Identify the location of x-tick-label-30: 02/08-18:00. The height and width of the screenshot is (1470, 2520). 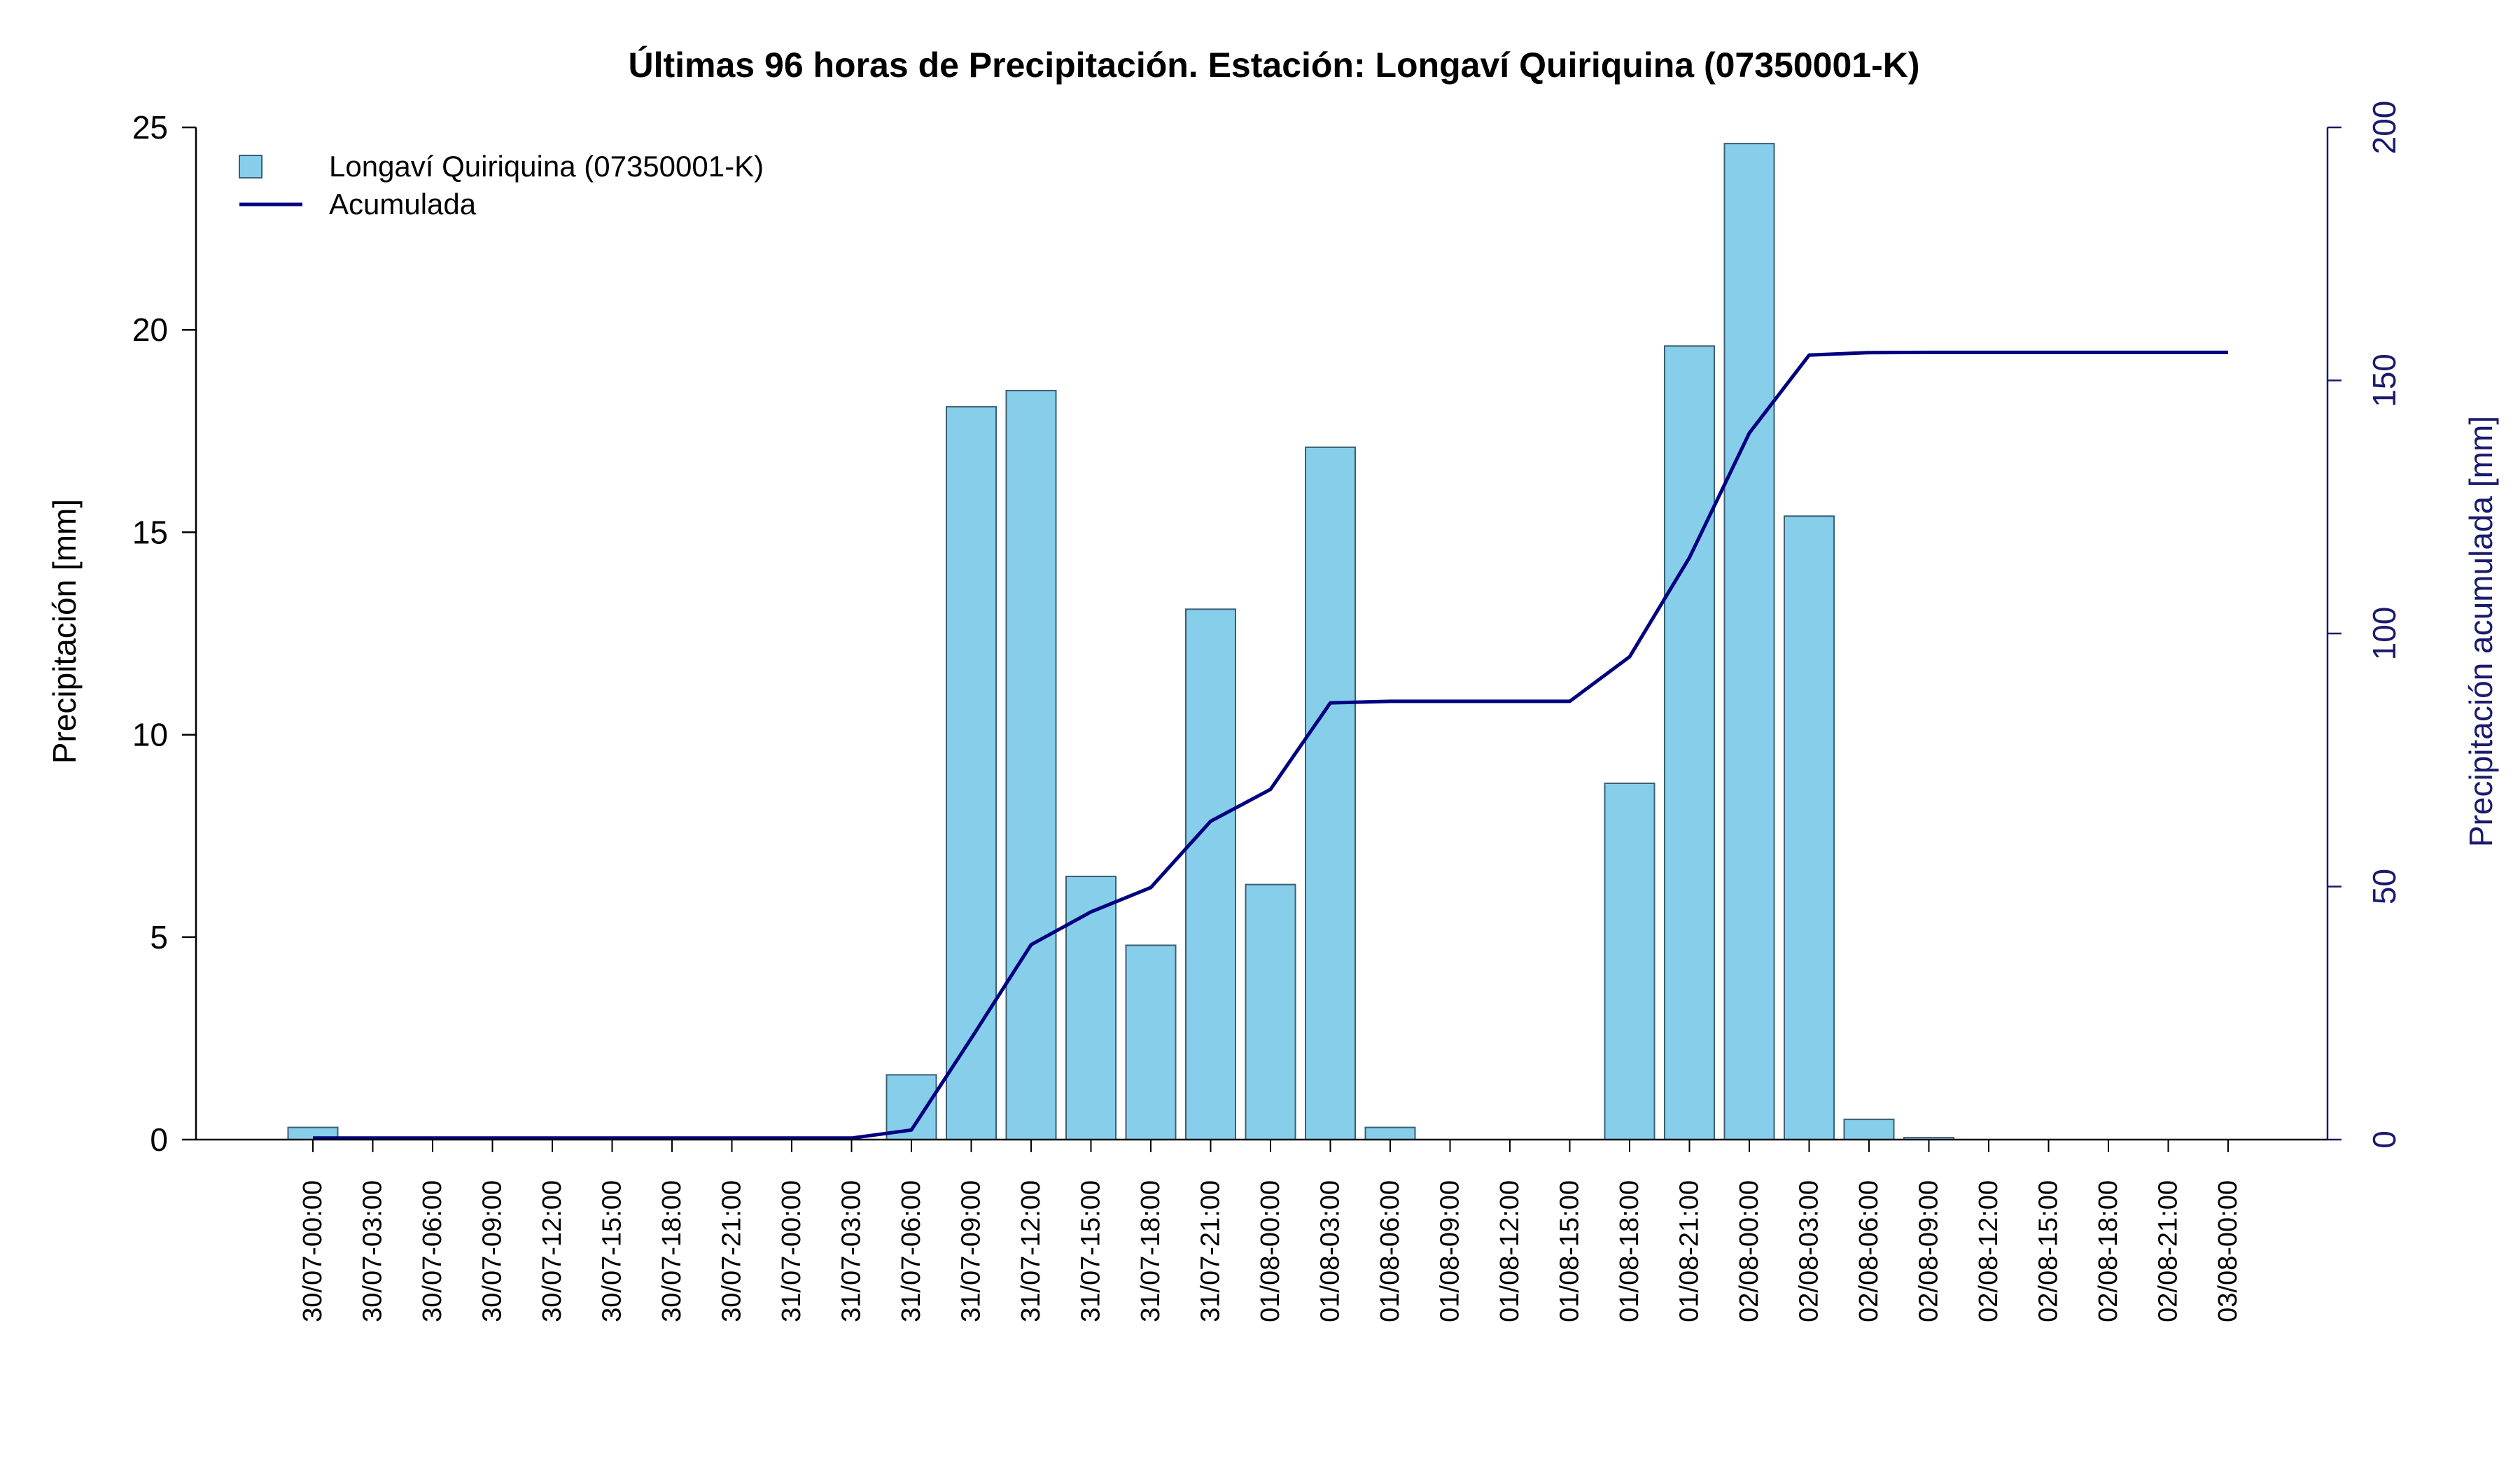
(2108, 1251).